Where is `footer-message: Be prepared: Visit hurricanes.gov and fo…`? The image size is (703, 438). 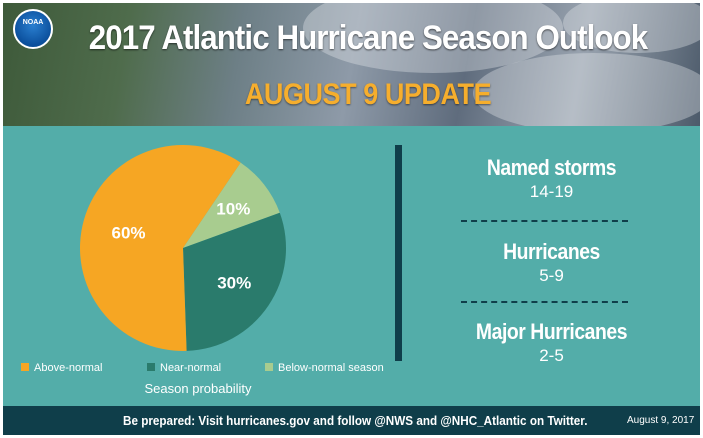 footer-message: Be prepared: Visit hurricanes.gov and fo… is located at coordinates (355, 420).